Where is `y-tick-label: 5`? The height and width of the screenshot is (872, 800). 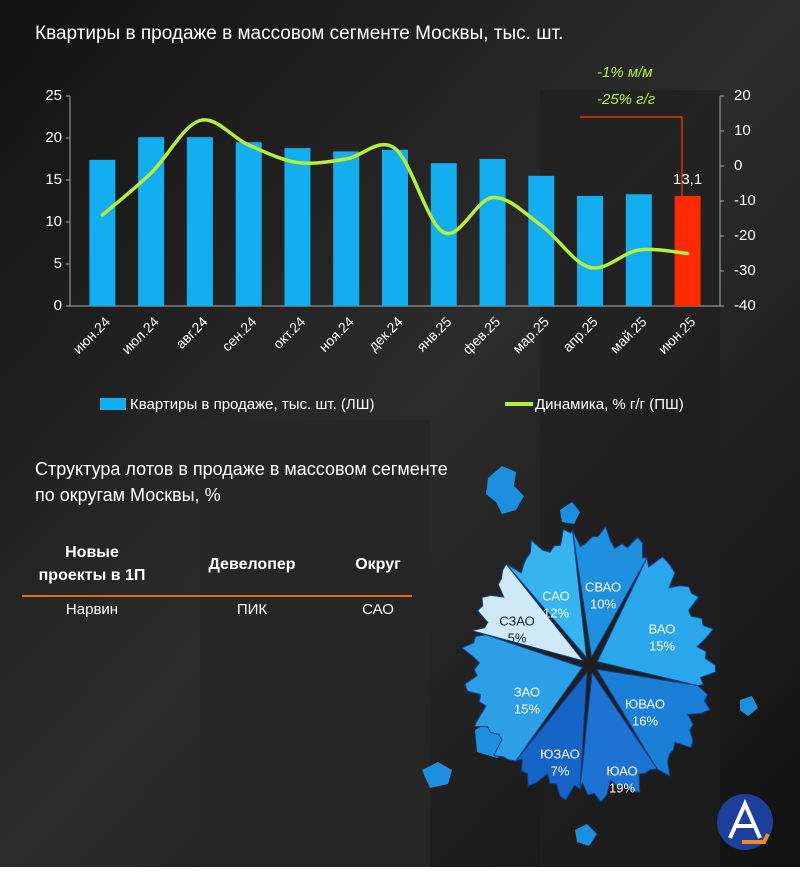 y-tick-label: 5 is located at coordinates (58, 263).